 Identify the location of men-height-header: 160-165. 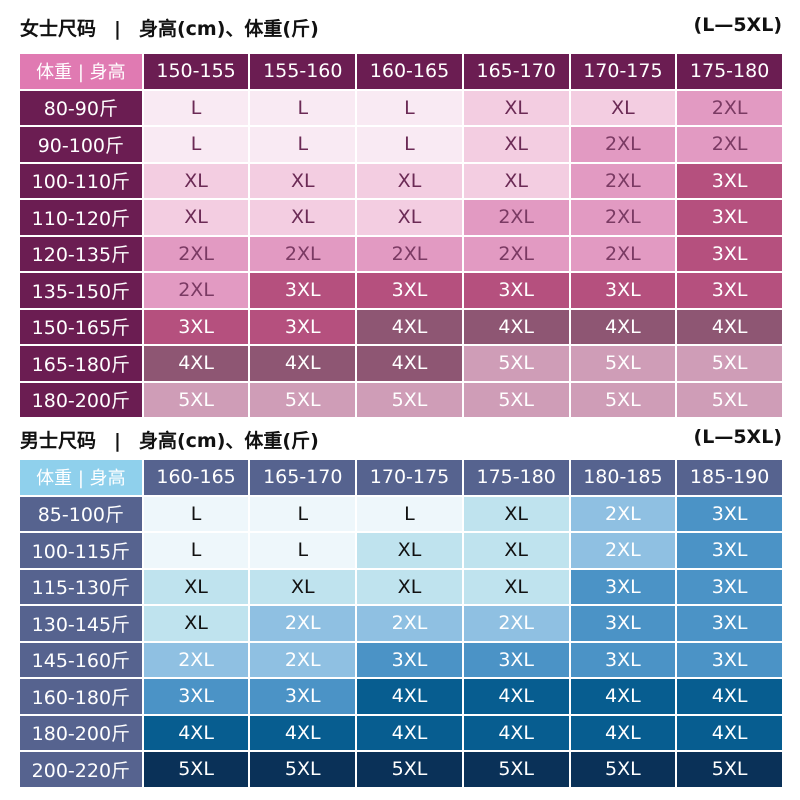
(196, 477).